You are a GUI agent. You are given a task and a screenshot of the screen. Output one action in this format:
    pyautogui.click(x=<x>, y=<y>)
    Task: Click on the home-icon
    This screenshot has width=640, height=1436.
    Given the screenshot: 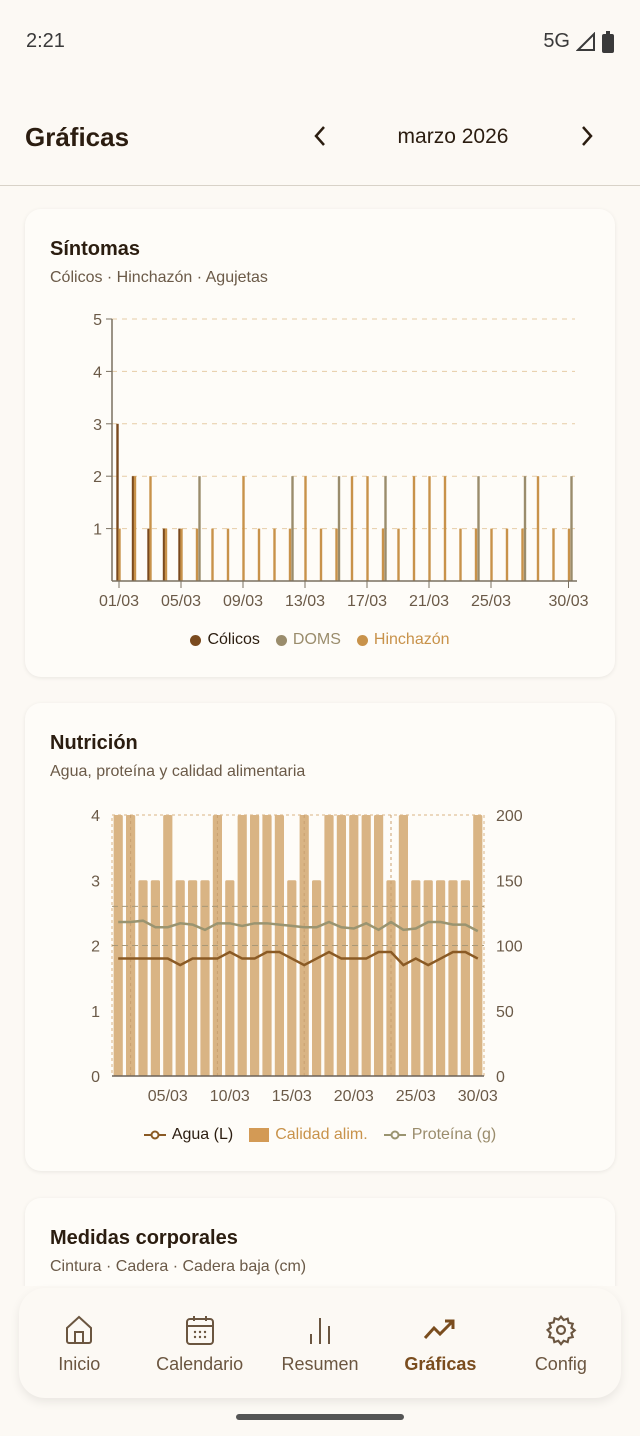 What is the action you would take?
    pyautogui.click(x=79, y=1329)
    